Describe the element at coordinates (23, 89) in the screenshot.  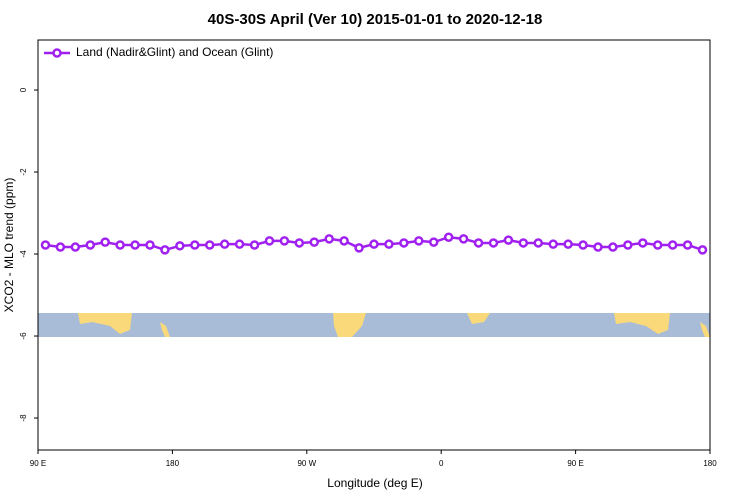
I see `y-tick-label: 0` at that location.